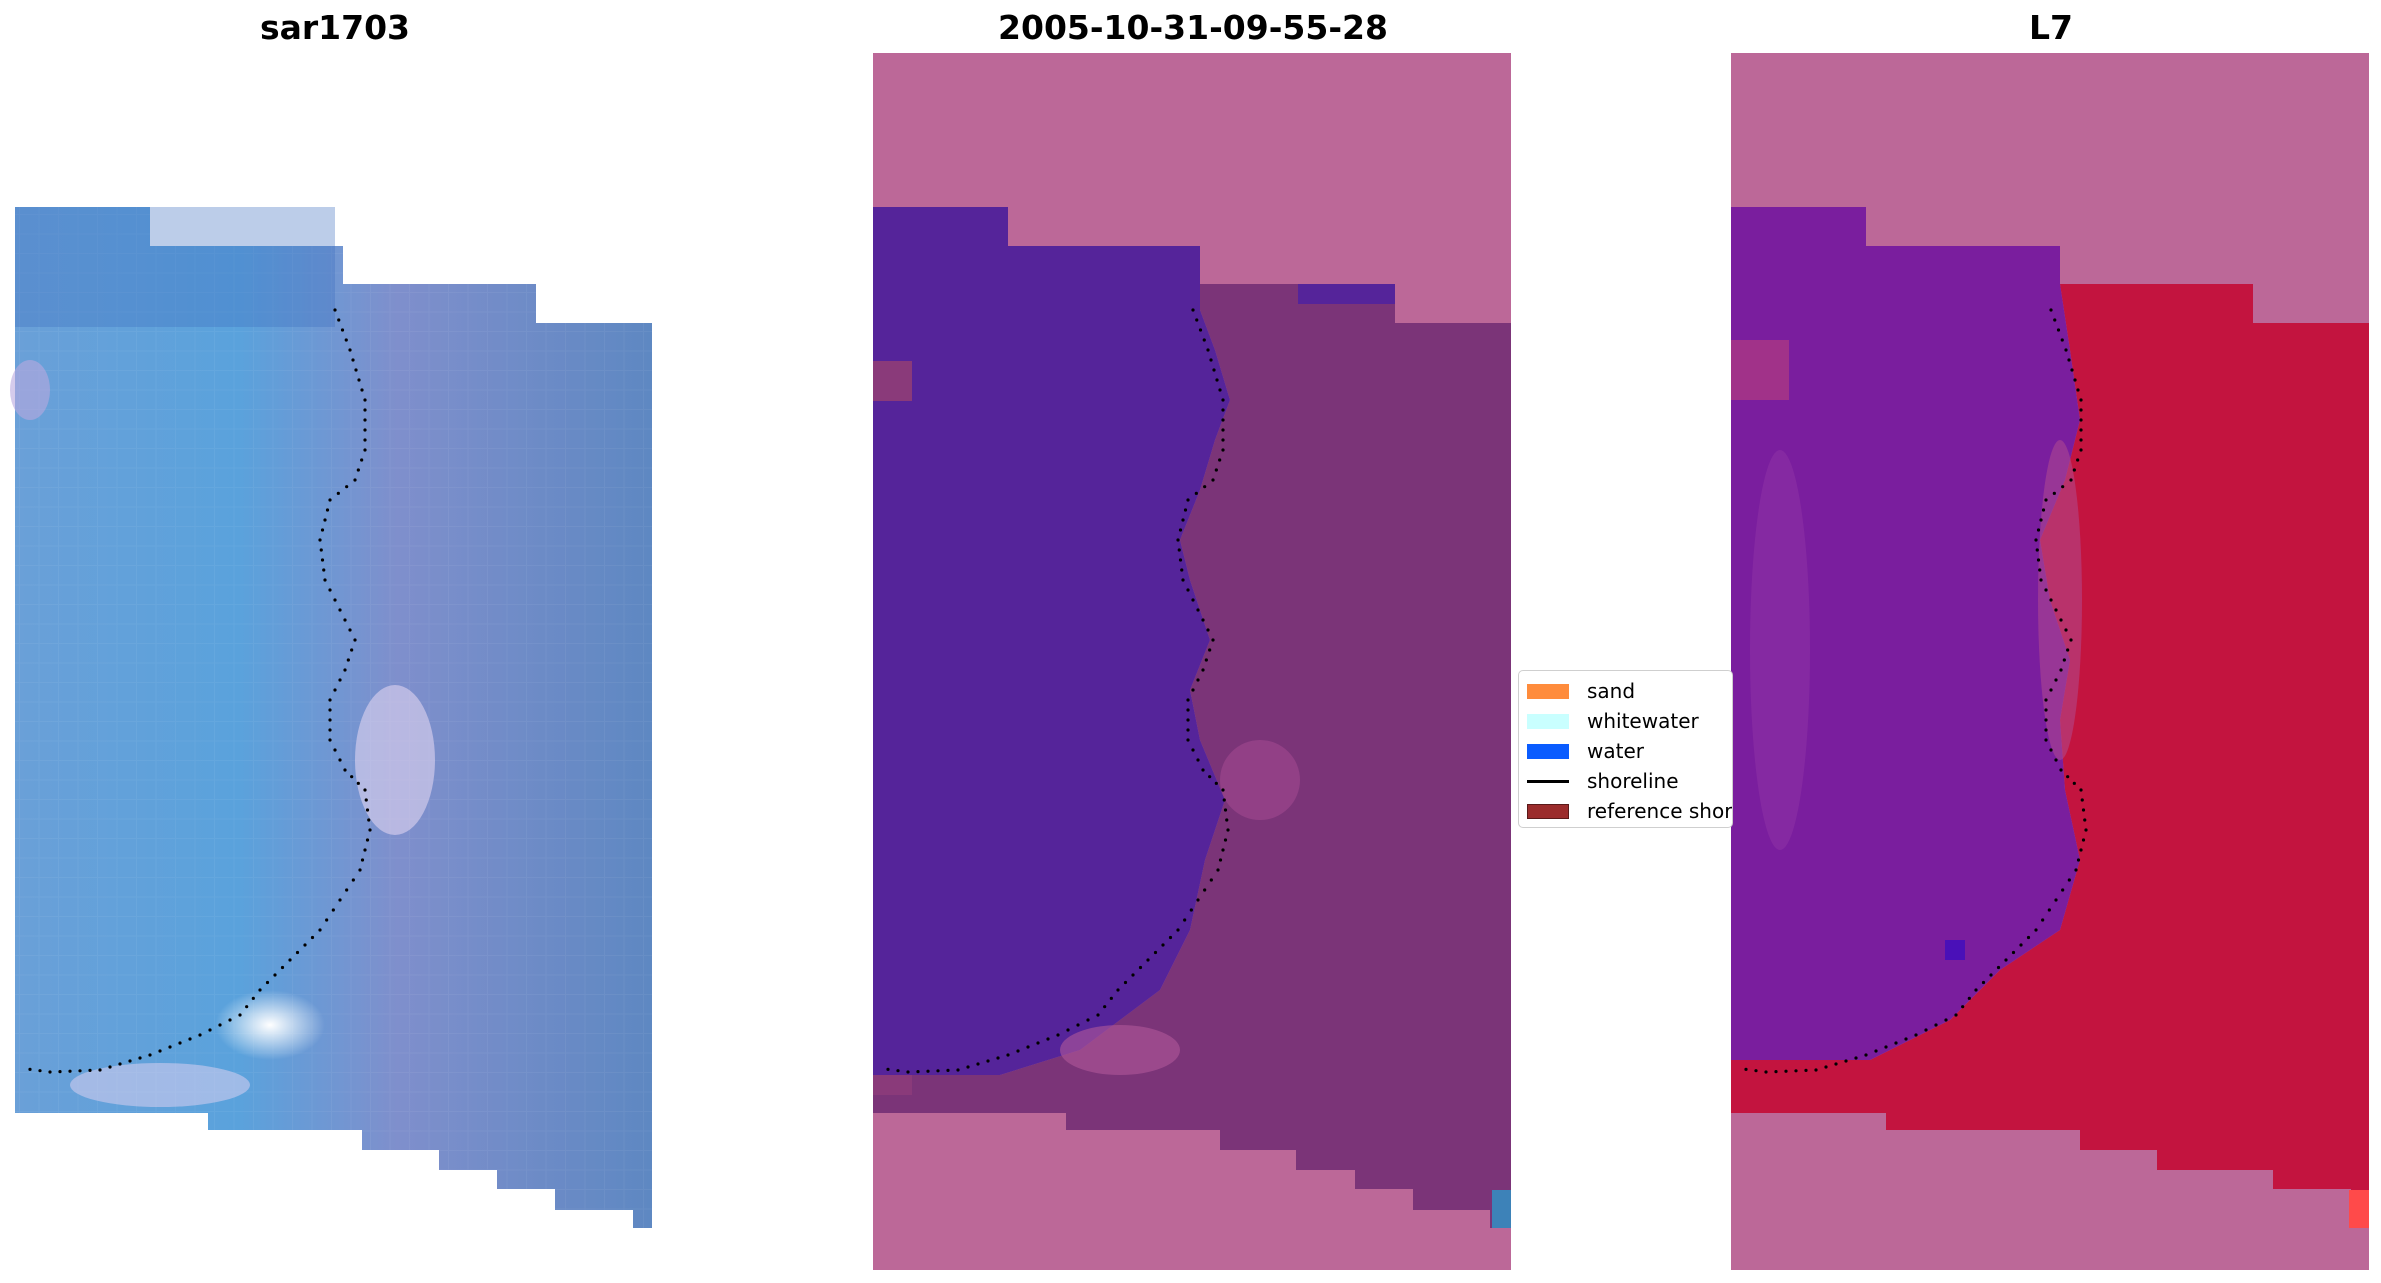  Describe the element at coordinates (1585, 751) in the screenshot. I see `legend-item-water: water` at that location.